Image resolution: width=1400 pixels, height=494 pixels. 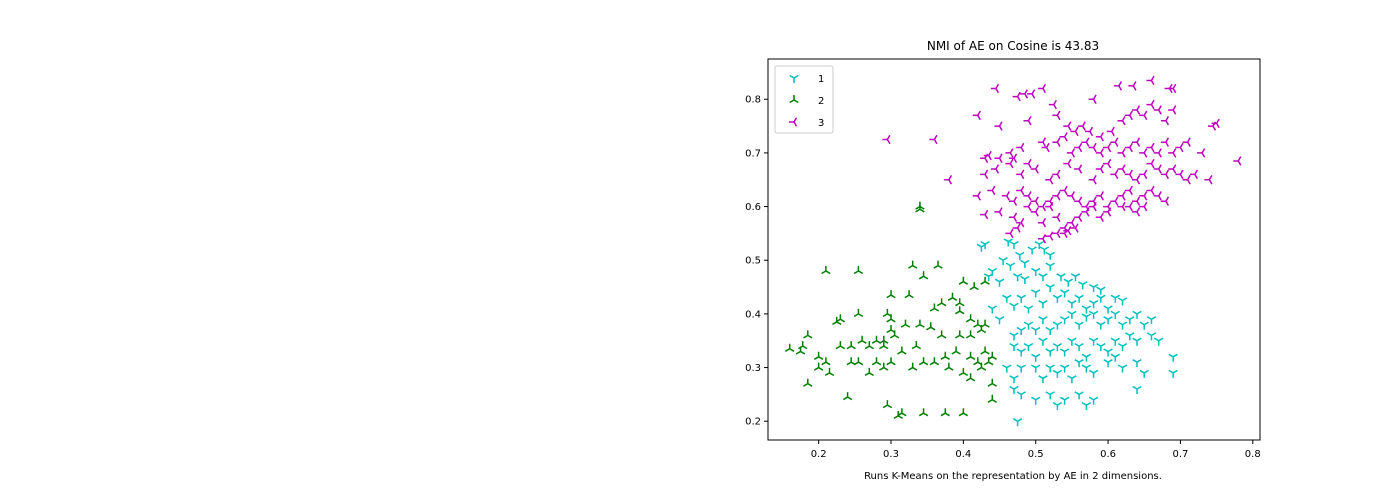 What do you see at coordinates (963, 454) in the screenshot?
I see `x-tick-label: 0.4` at bounding box center [963, 454].